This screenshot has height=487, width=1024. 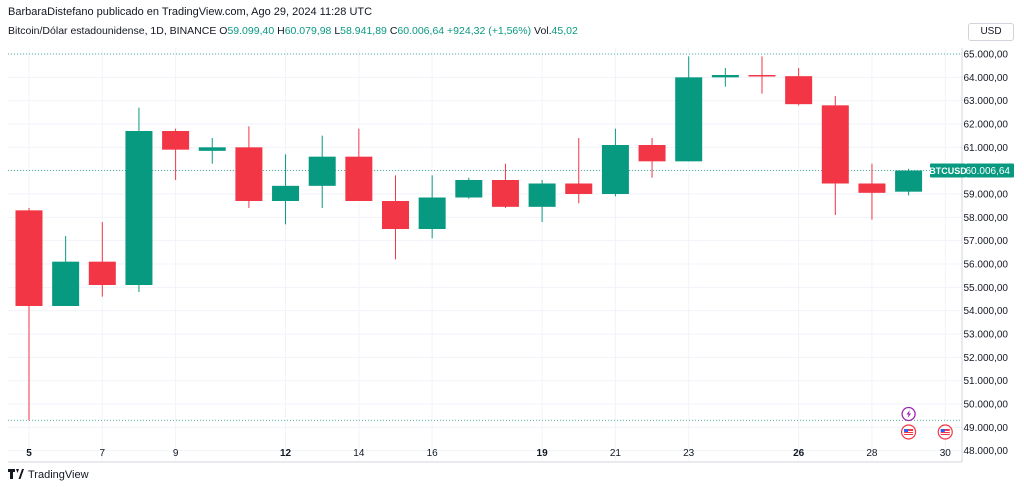 I want to click on time-tick-label: 14, so click(x=359, y=453).